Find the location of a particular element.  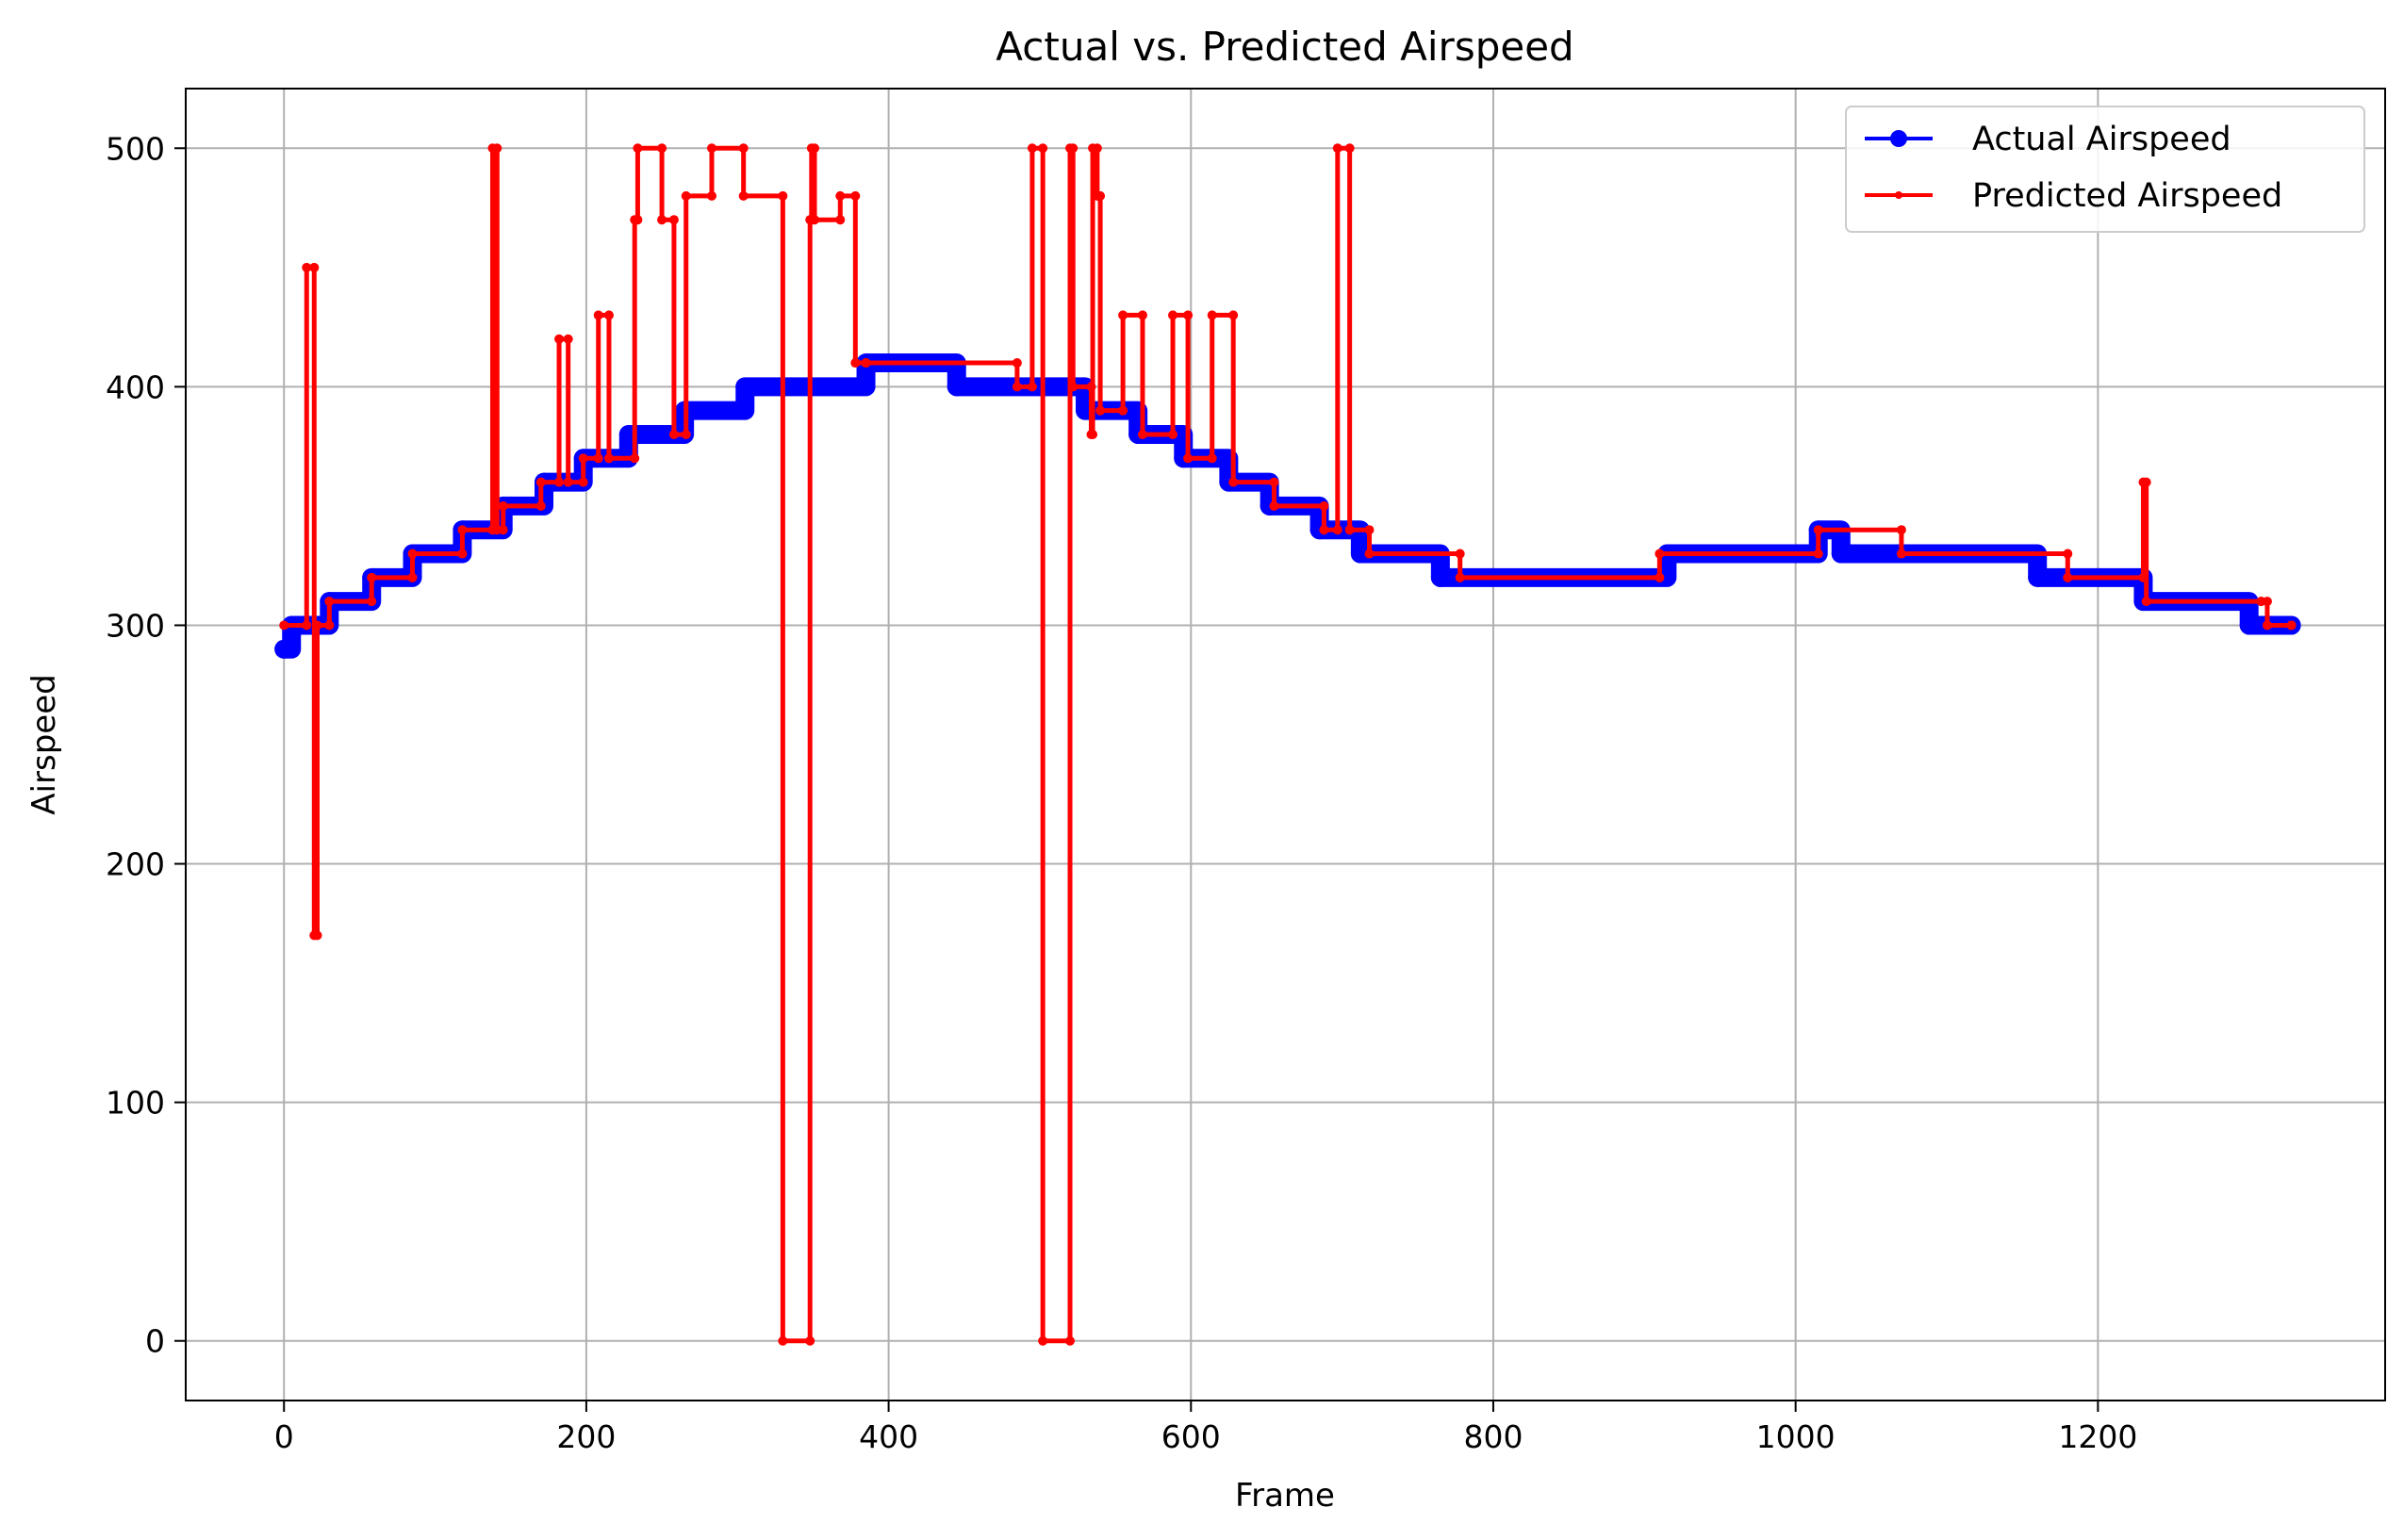

x-tick-label: 0 is located at coordinates (284, 1436).